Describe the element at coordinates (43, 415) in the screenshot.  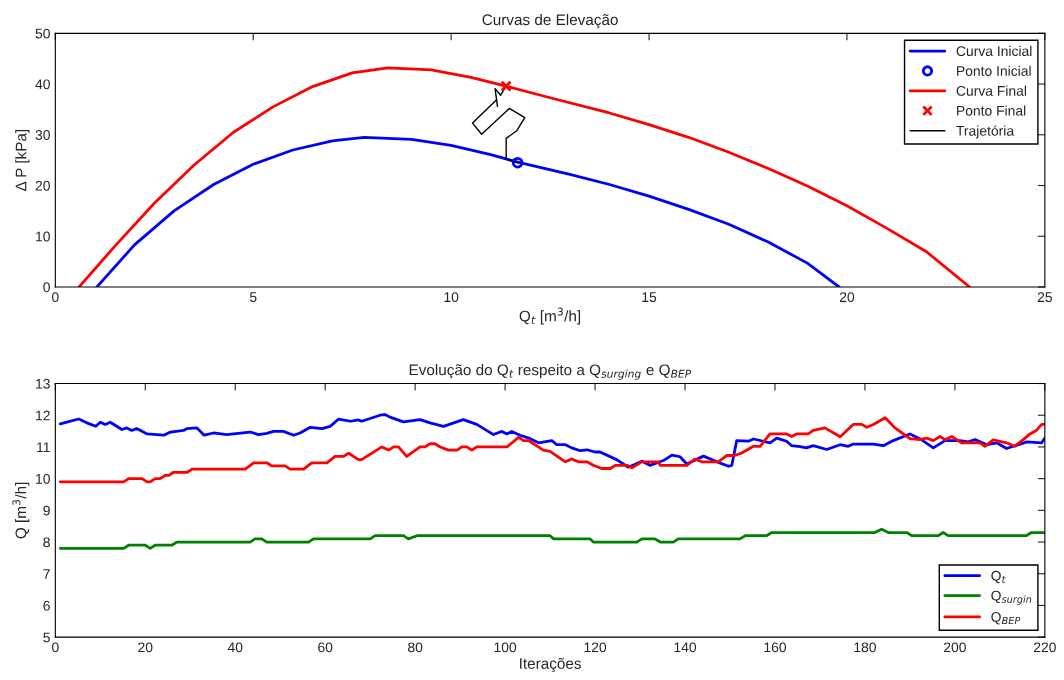
I see `y-tick-label: 12` at that location.